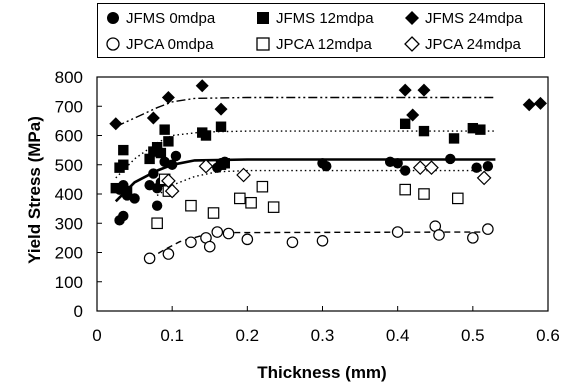 The image size is (576, 386). I want to click on legend-item-jpca-12: JPCA 12mdpa, so click(313, 44).